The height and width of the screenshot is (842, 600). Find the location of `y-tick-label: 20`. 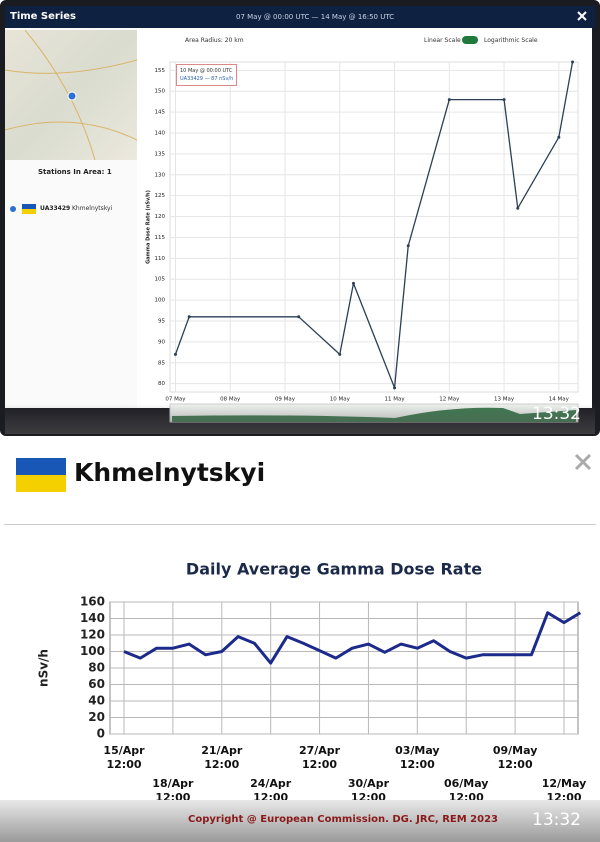

y-tick-label: 20 is located at coordinates (96, 717).